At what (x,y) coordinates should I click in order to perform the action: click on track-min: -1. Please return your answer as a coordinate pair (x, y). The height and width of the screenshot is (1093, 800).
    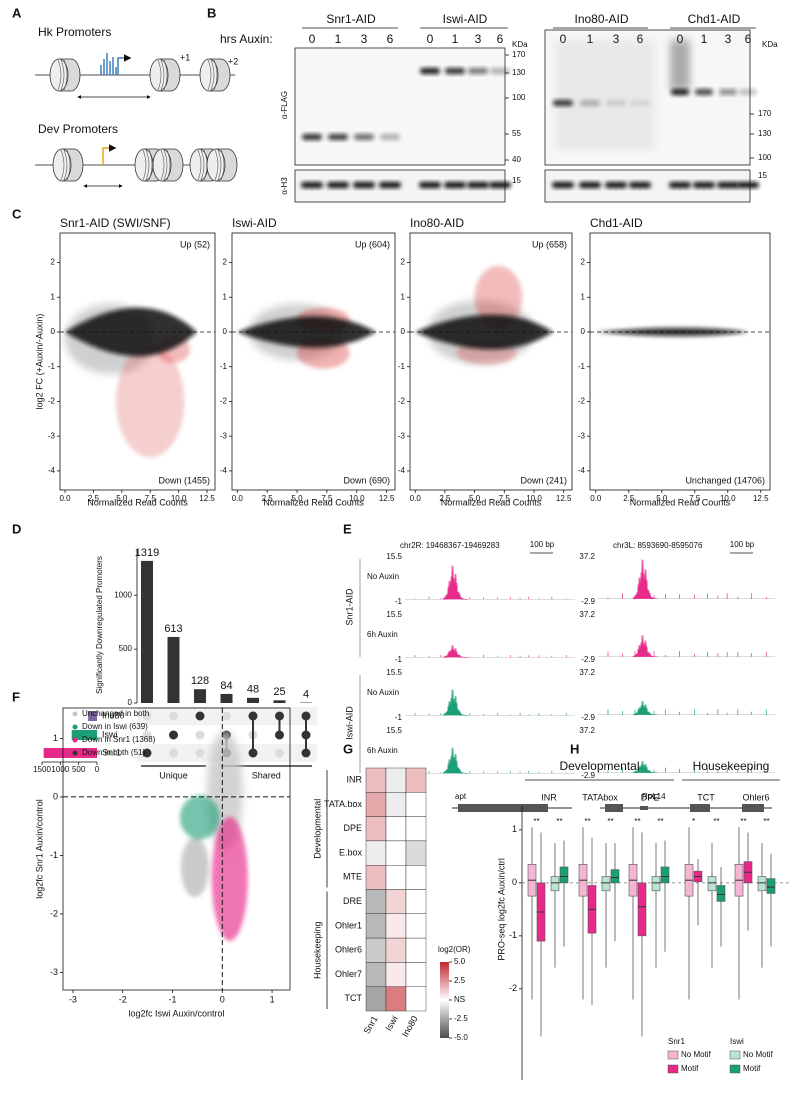
    Looking at the image, I should click on (399, 601).